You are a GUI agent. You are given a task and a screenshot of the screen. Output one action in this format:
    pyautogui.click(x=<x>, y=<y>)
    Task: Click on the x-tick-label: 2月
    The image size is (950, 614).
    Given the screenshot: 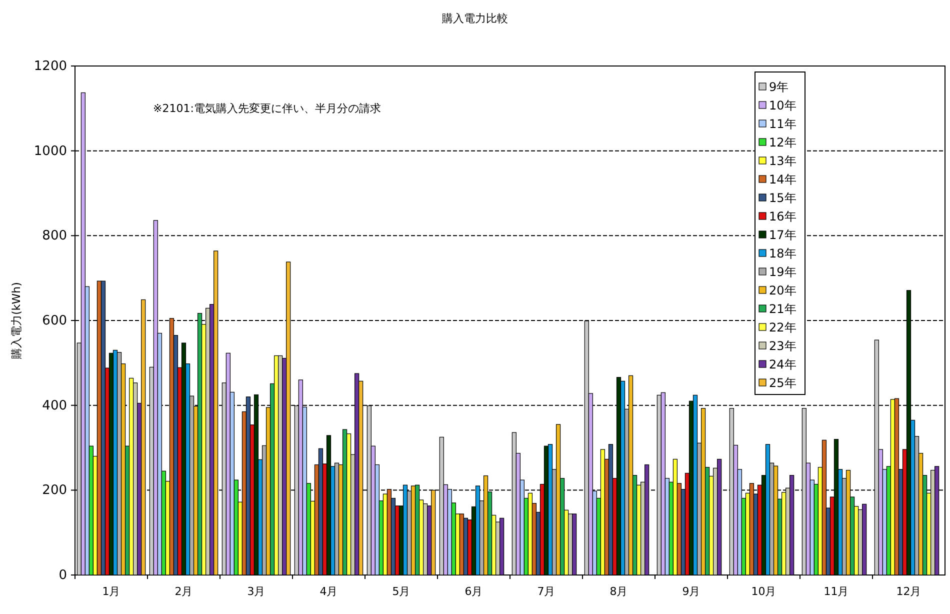 What is the action you would take?
    pyautogui.click(x=183, y=591)
    